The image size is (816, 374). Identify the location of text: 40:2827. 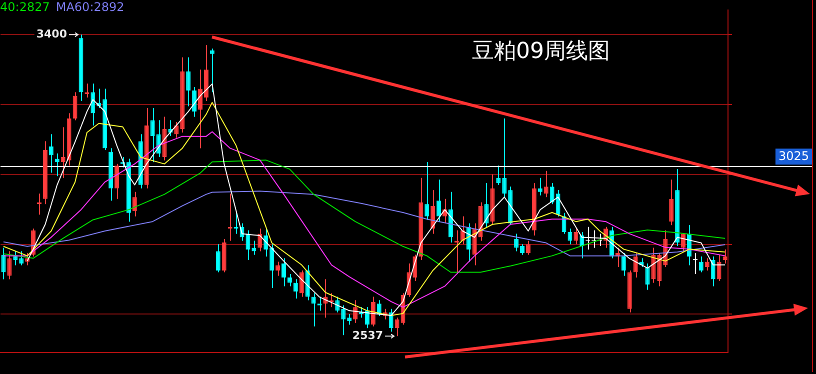
(25, 7).